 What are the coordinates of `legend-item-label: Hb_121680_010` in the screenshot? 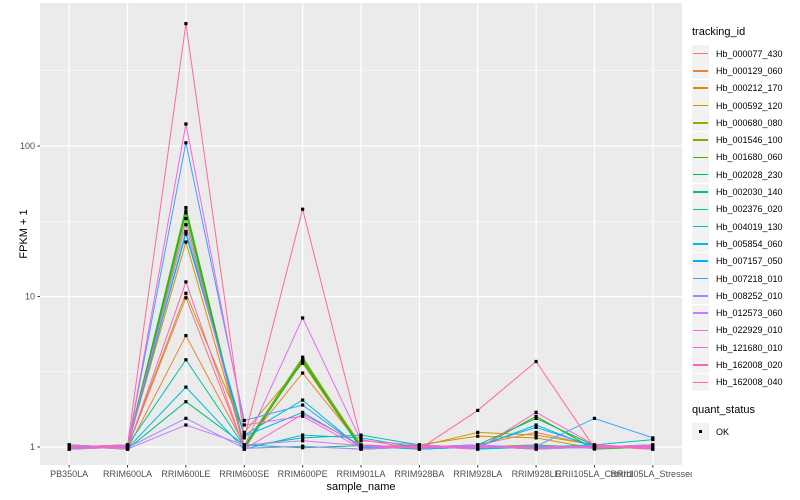 It's located at (749, 347).